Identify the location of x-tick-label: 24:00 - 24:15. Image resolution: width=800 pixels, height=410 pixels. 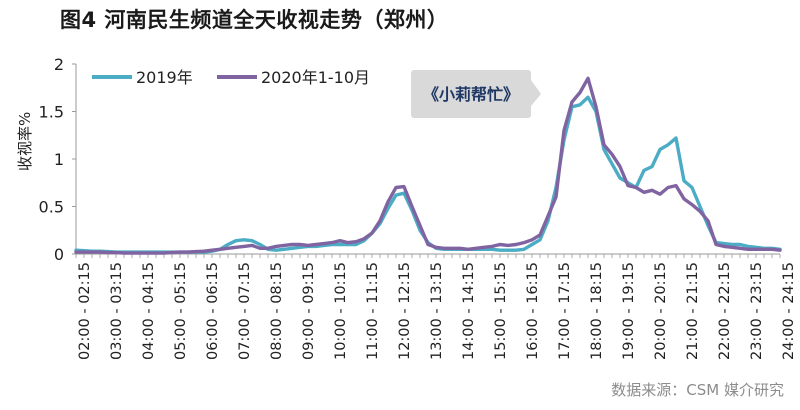
(789, 311).